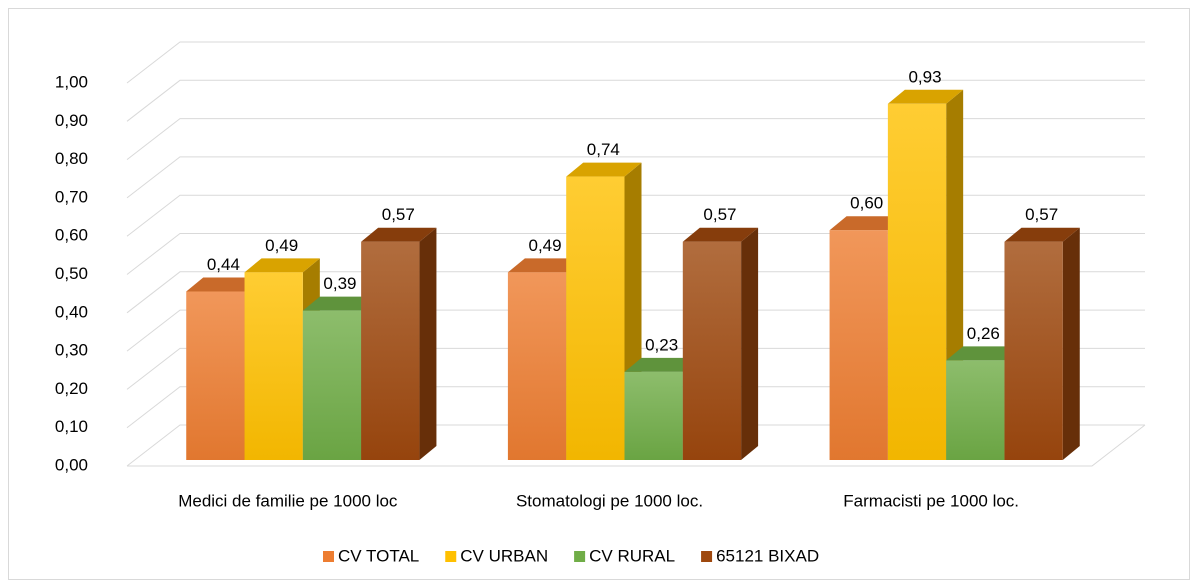  Describe the element at coordinates (504, 555) in the screenshot. I see `legend-label: CV URBAN` at that location.